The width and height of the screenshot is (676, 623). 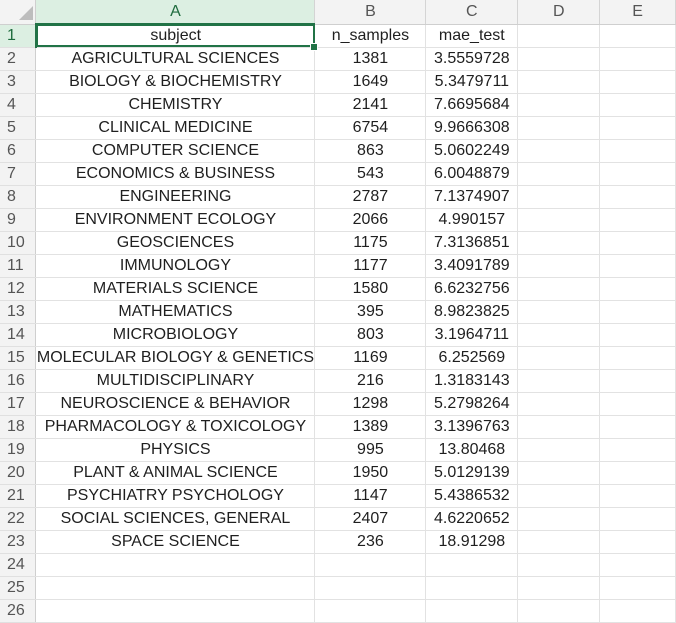 I want to click on row-header: 5, so click(x=18, y=128).